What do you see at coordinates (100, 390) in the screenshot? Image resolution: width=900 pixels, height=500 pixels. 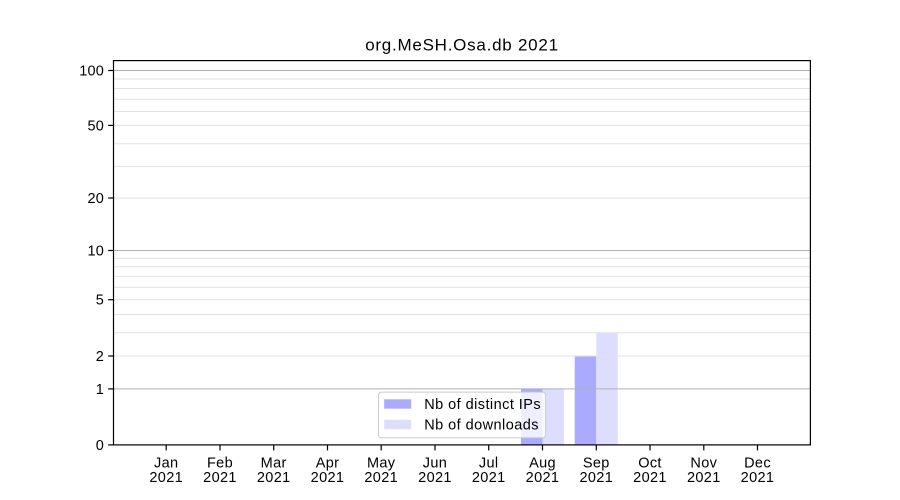 I see `svg-text: 1` at bounding box center [100, 390].